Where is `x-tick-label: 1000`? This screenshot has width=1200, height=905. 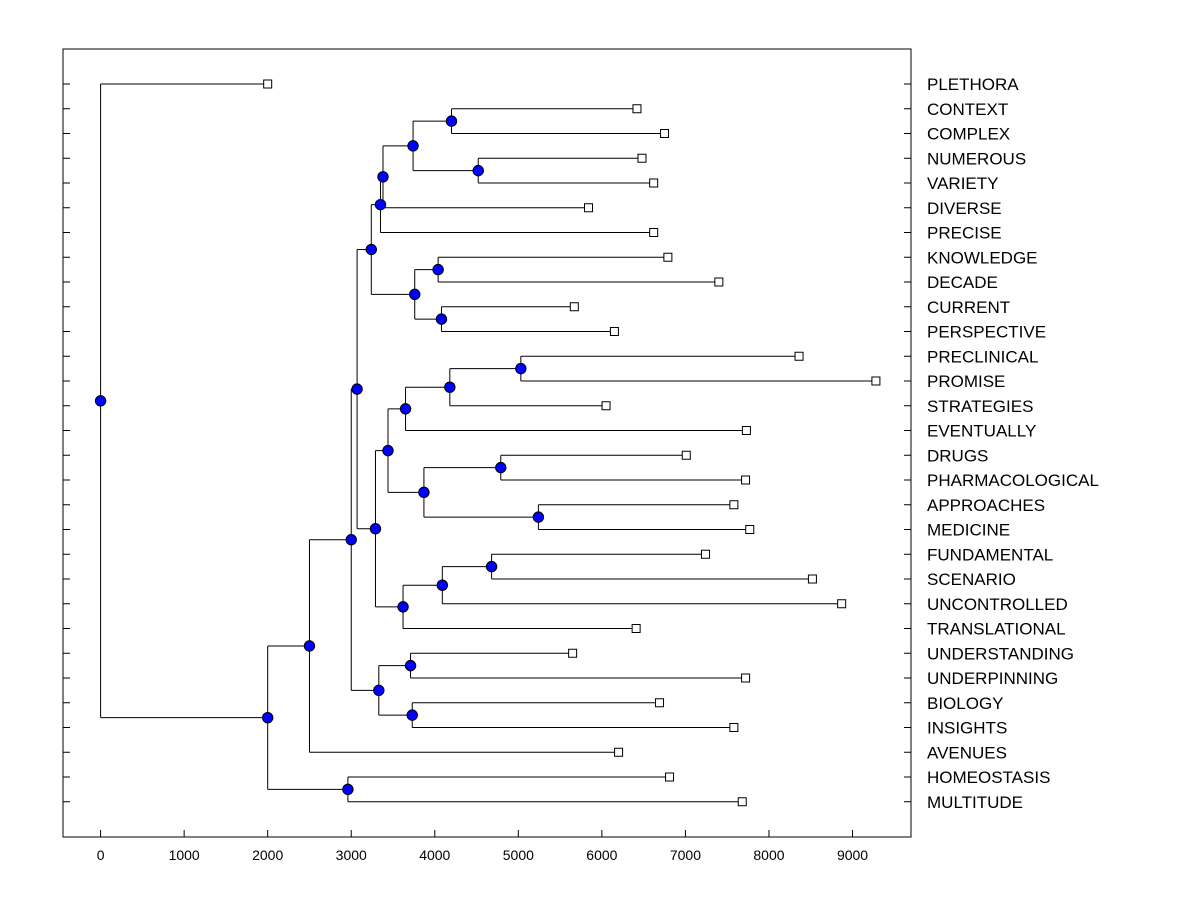
x-tick-label: 1000 is located at coordinates (184, 855).